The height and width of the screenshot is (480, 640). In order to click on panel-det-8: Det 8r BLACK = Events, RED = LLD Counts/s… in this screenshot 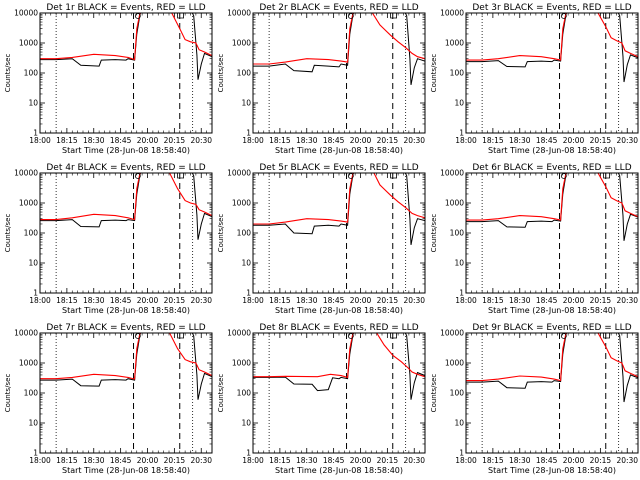, I will do `click(321, 399)`.